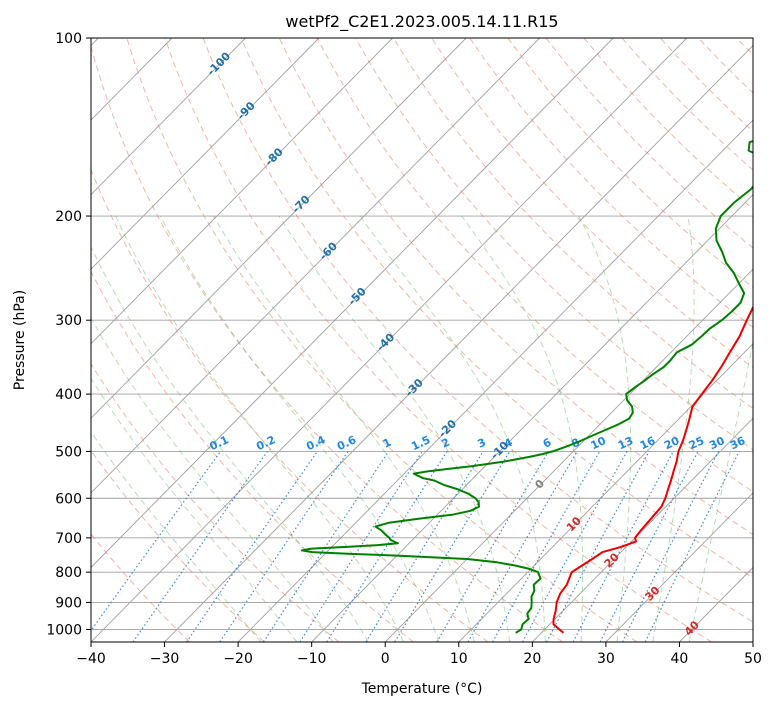  I want to click on y-tick-label: 500, so click(68, 452).